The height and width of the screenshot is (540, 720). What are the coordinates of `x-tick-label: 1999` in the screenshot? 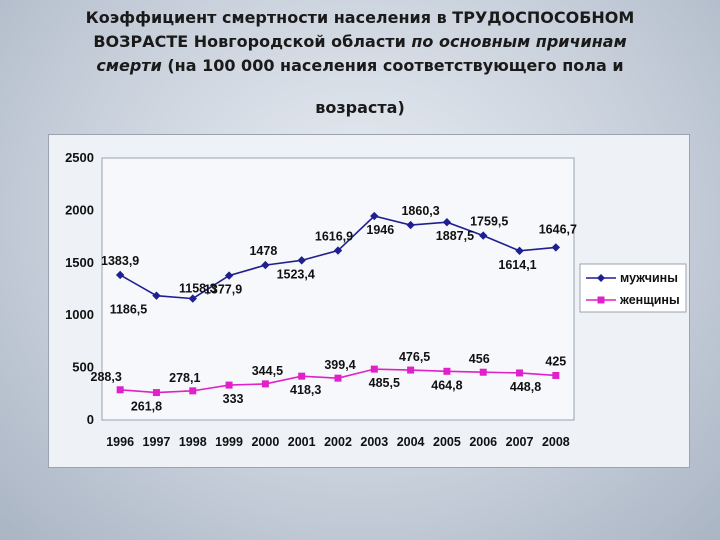 It's located at (229, 442).